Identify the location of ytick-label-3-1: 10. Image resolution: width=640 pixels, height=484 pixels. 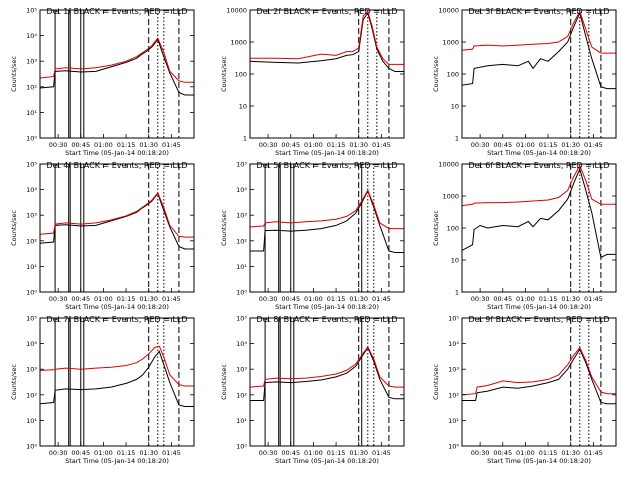
(455, 107).